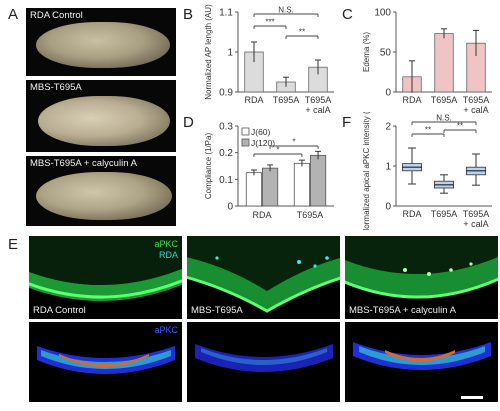 The image size is (500, 411). I want to click on micrograph-rda-bottom: aPKC, so click(105, 362).